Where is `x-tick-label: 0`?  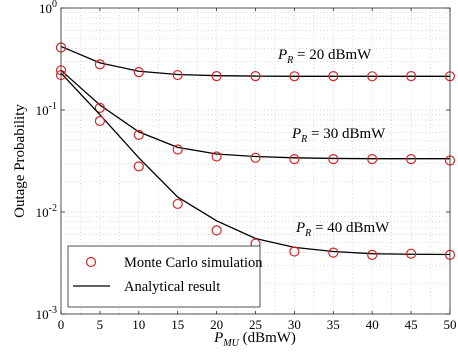
x-tick-label: 0 is located at coordinates (61, 324).